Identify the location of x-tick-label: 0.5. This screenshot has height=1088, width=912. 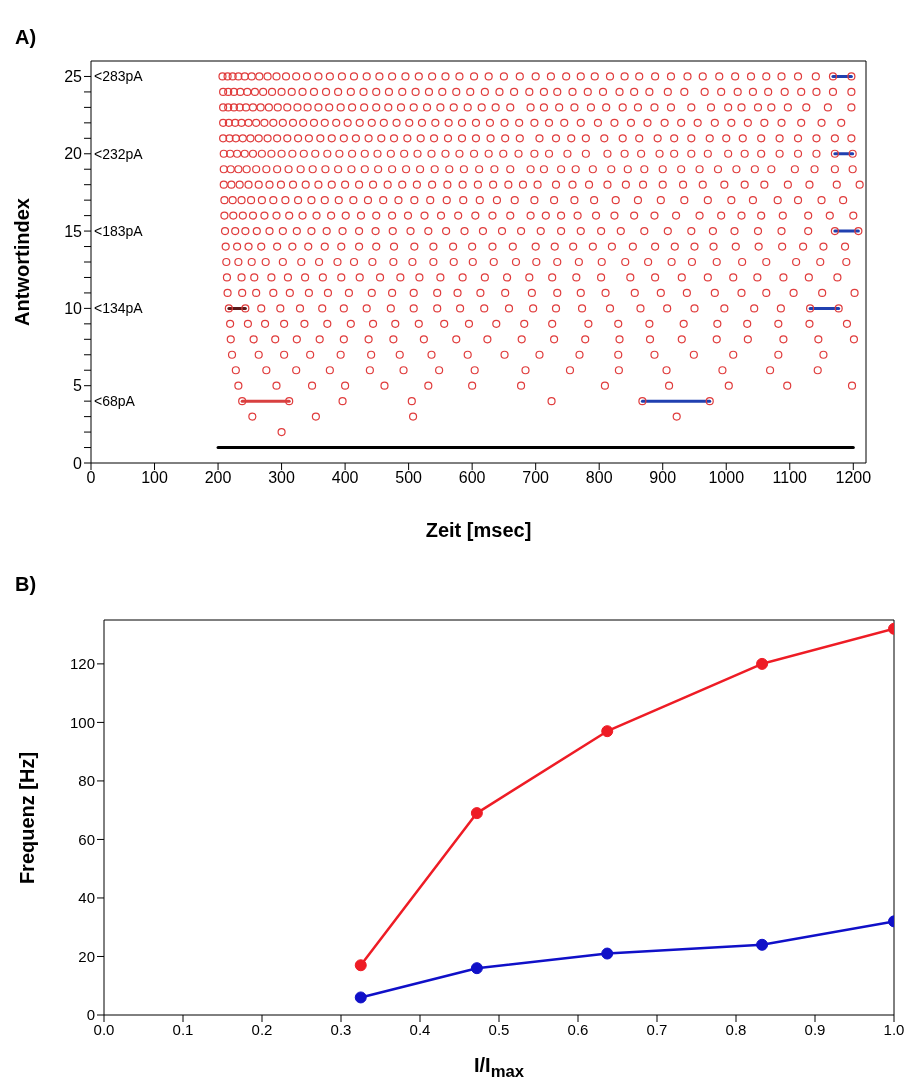
(499, 1029).